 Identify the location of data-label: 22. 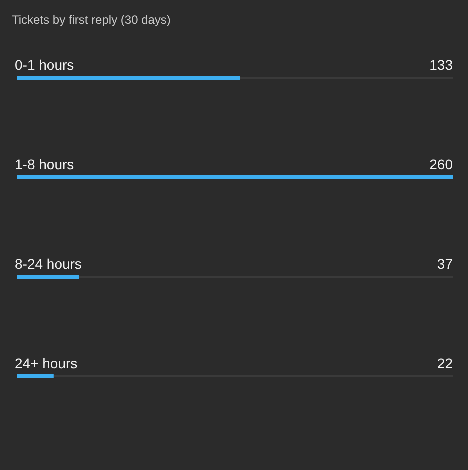
(445, 364).